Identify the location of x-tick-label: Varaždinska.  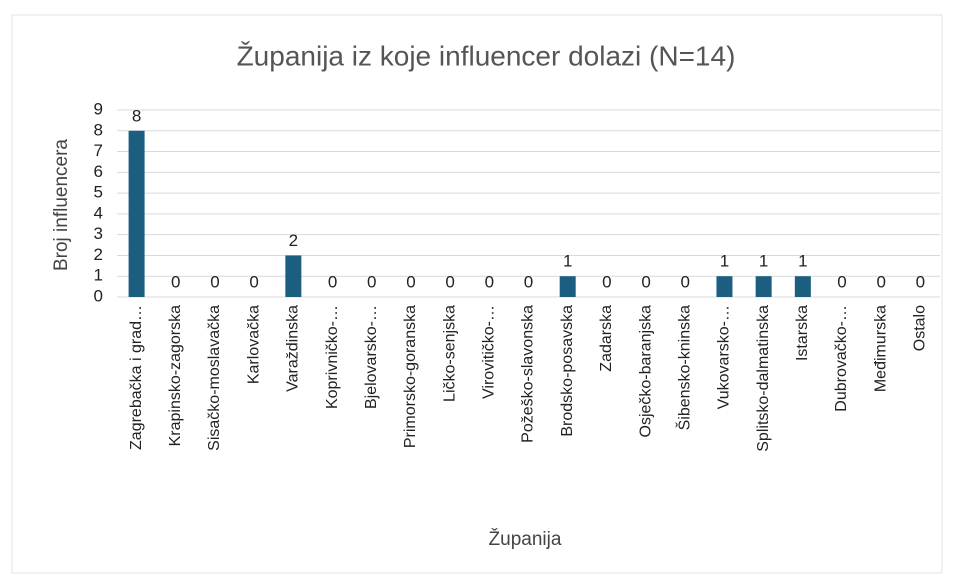
(293, 348).